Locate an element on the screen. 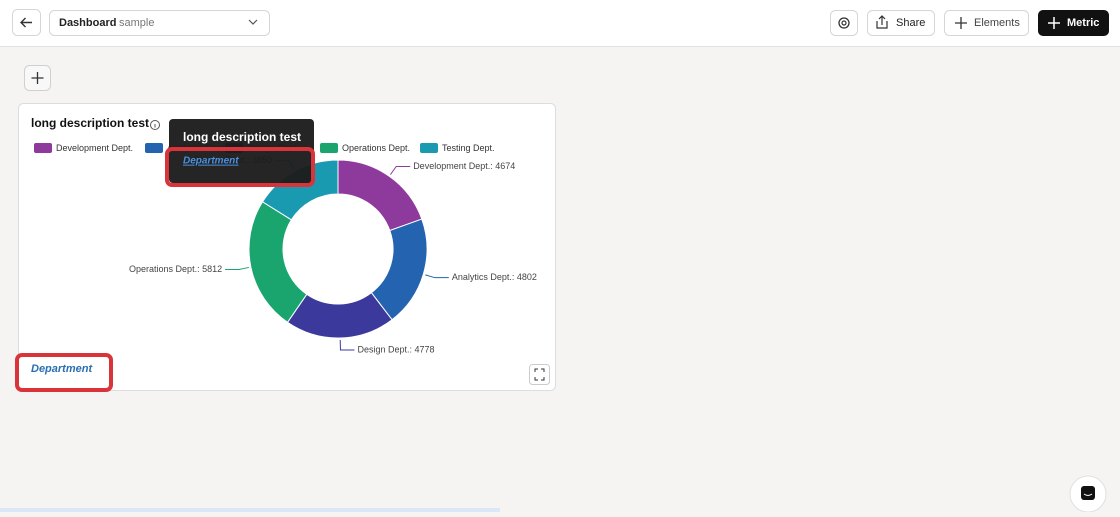  chat-button is located at coordinates (1088, 494).